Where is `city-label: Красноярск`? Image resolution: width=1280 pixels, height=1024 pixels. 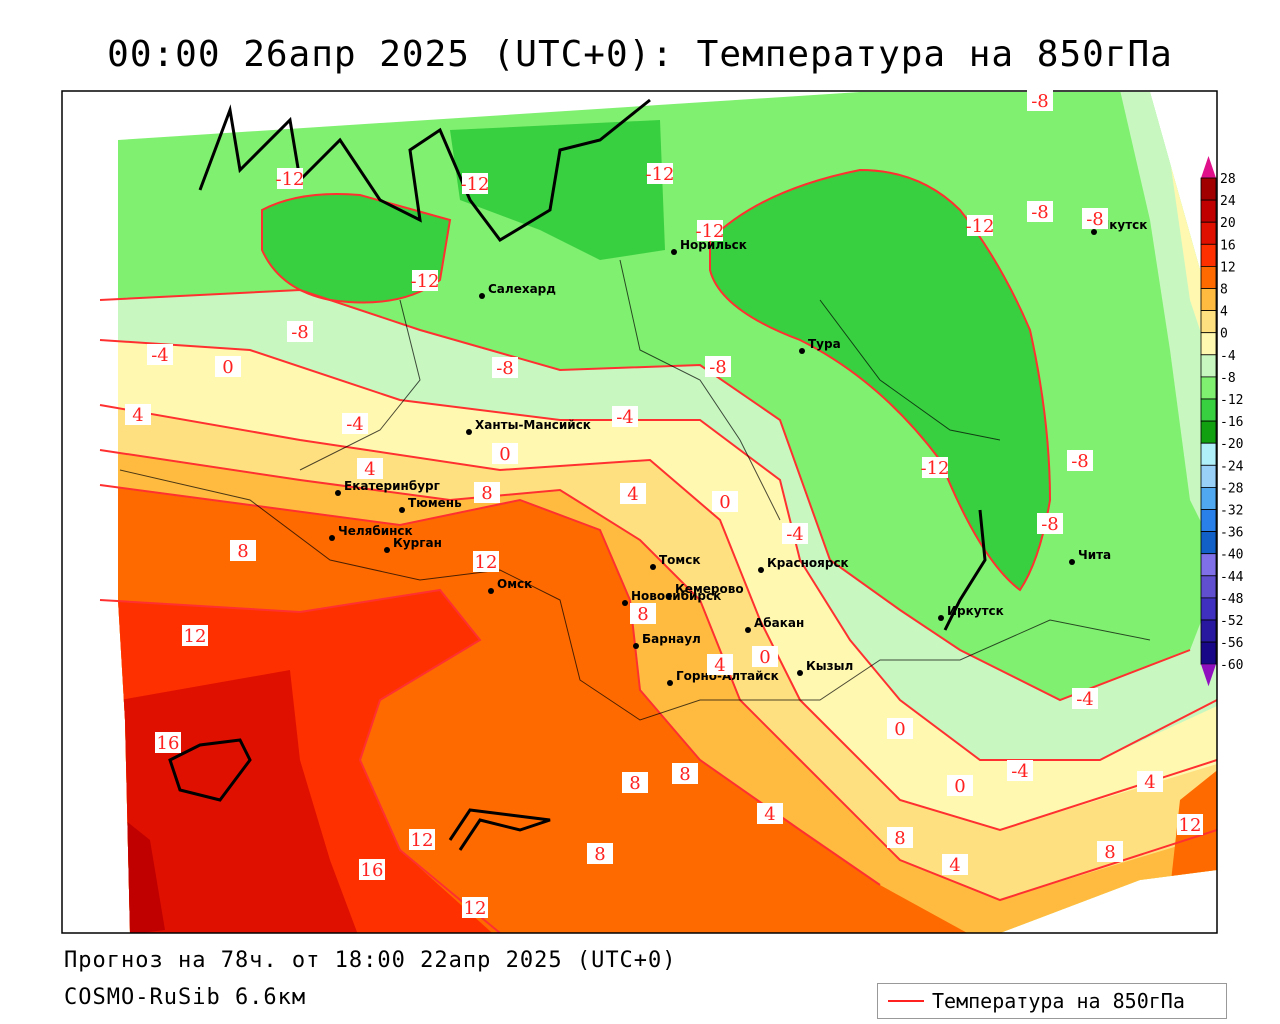 city-label: Красноярск is located at coordinates (808, 563).